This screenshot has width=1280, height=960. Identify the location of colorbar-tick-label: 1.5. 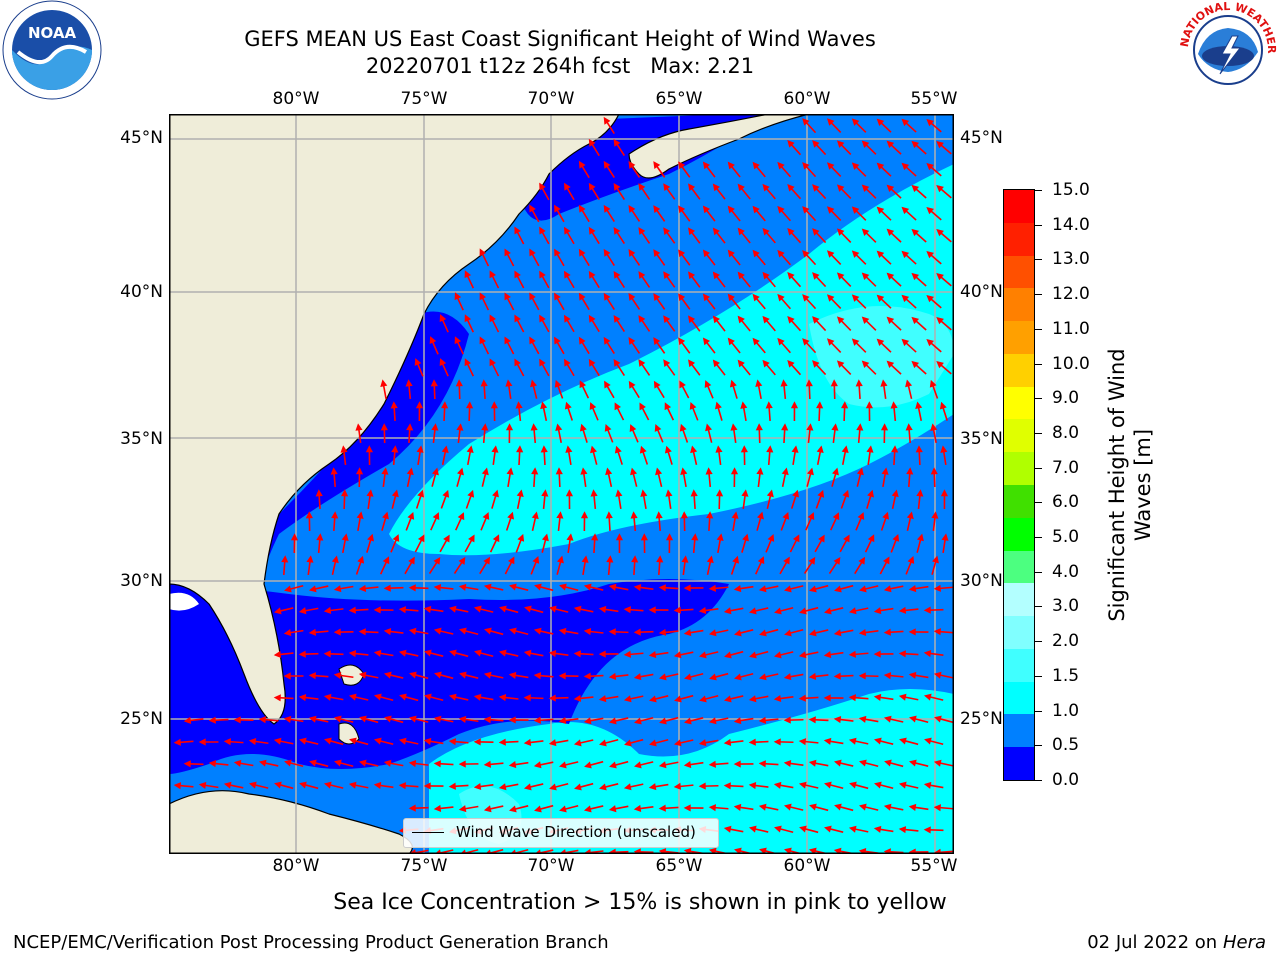
(1066, 675).